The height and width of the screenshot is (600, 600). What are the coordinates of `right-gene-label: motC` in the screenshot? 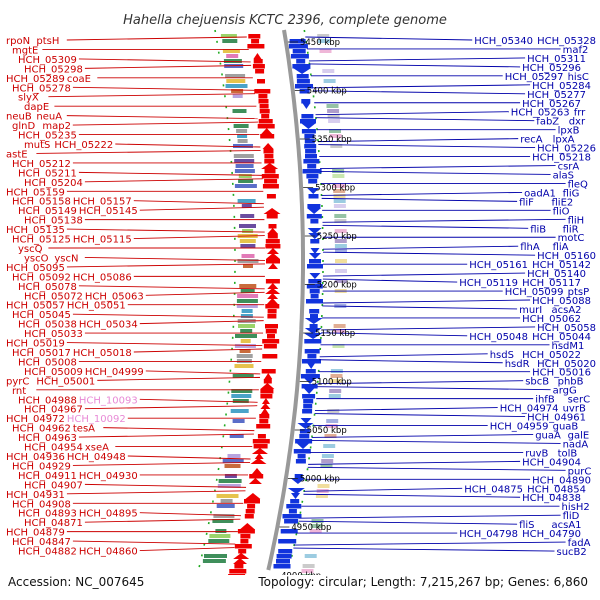 It's located at (571, 238).